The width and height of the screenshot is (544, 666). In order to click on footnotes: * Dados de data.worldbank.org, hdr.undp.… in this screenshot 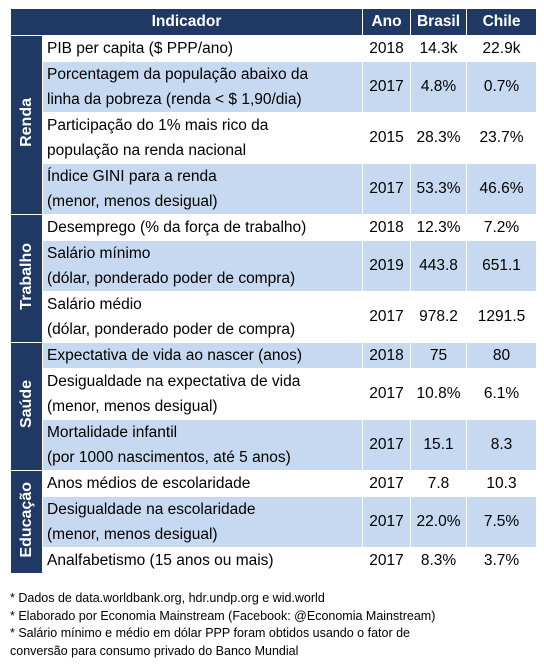, I will do `click(222, 625)`.